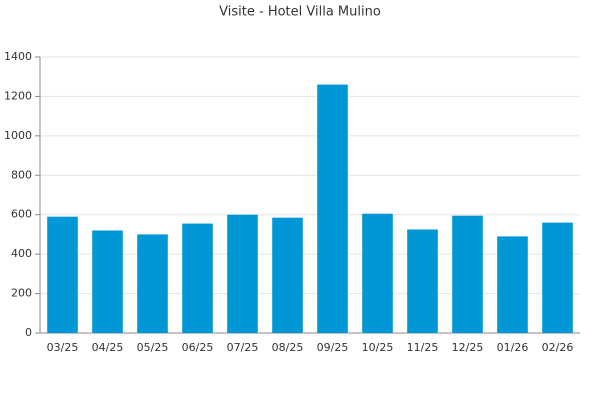 The image size is (600, 400). I want to click on x-tick-label: 07/25, so click(243, 347).